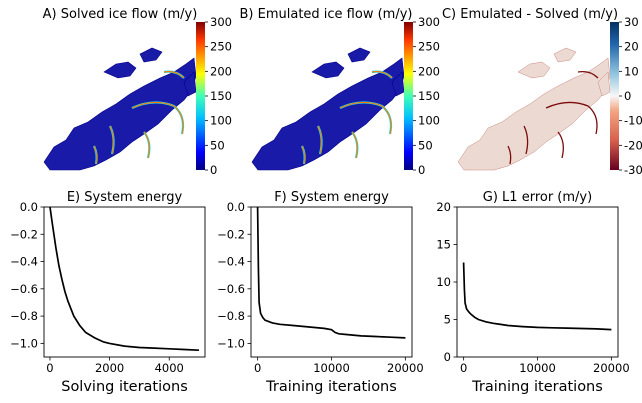  What do you see at coordinates (633, 170) in the screenshot?
I see `colorbar-tick-label: -30` at bounding box center [633, 170].